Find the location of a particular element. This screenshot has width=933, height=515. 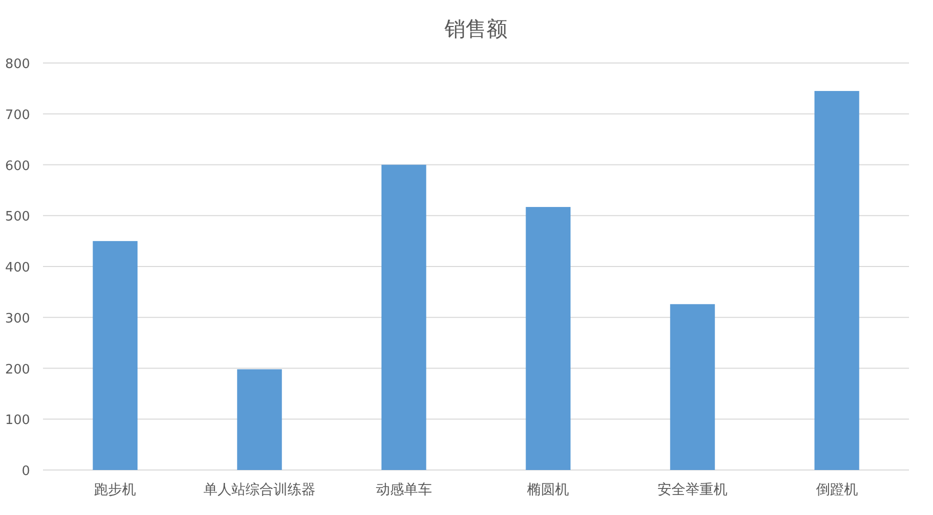

x-tick-label: 椭圆机 is located at coordinates (548, 490).